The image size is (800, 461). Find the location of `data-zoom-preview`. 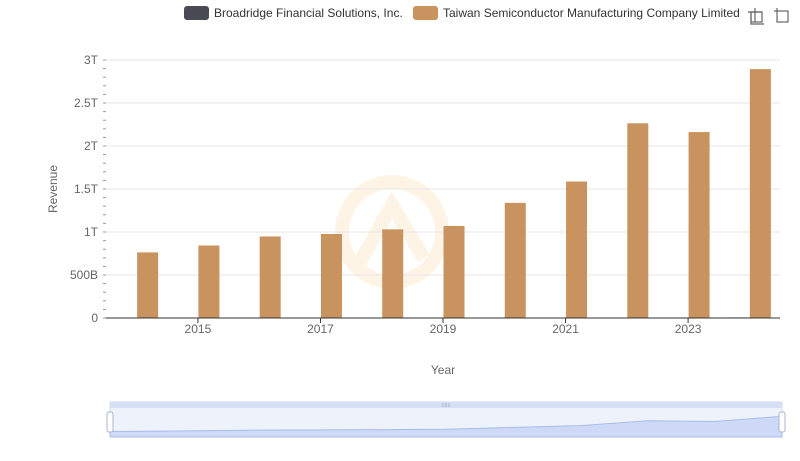

data-zoom-preview is located at coordinates (446, 426).